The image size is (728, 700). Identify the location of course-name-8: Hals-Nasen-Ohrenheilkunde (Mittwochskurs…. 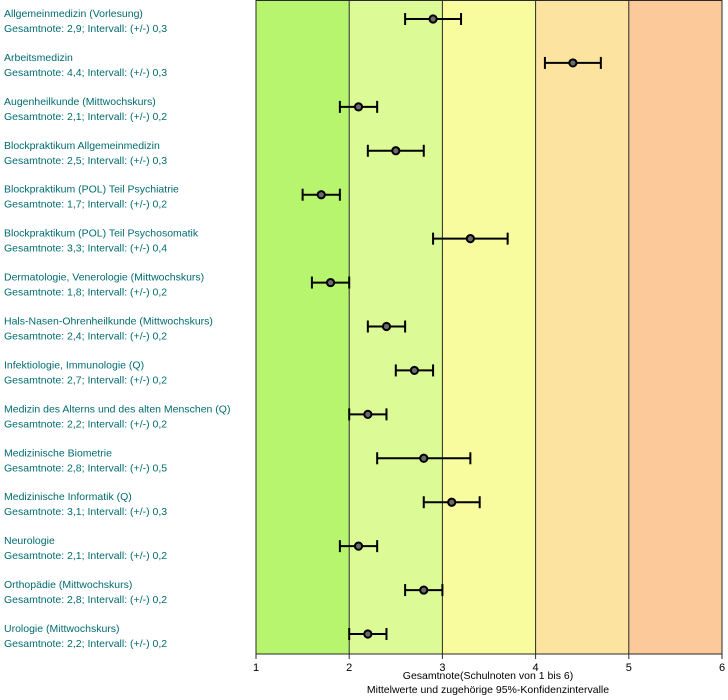
(108, 322).